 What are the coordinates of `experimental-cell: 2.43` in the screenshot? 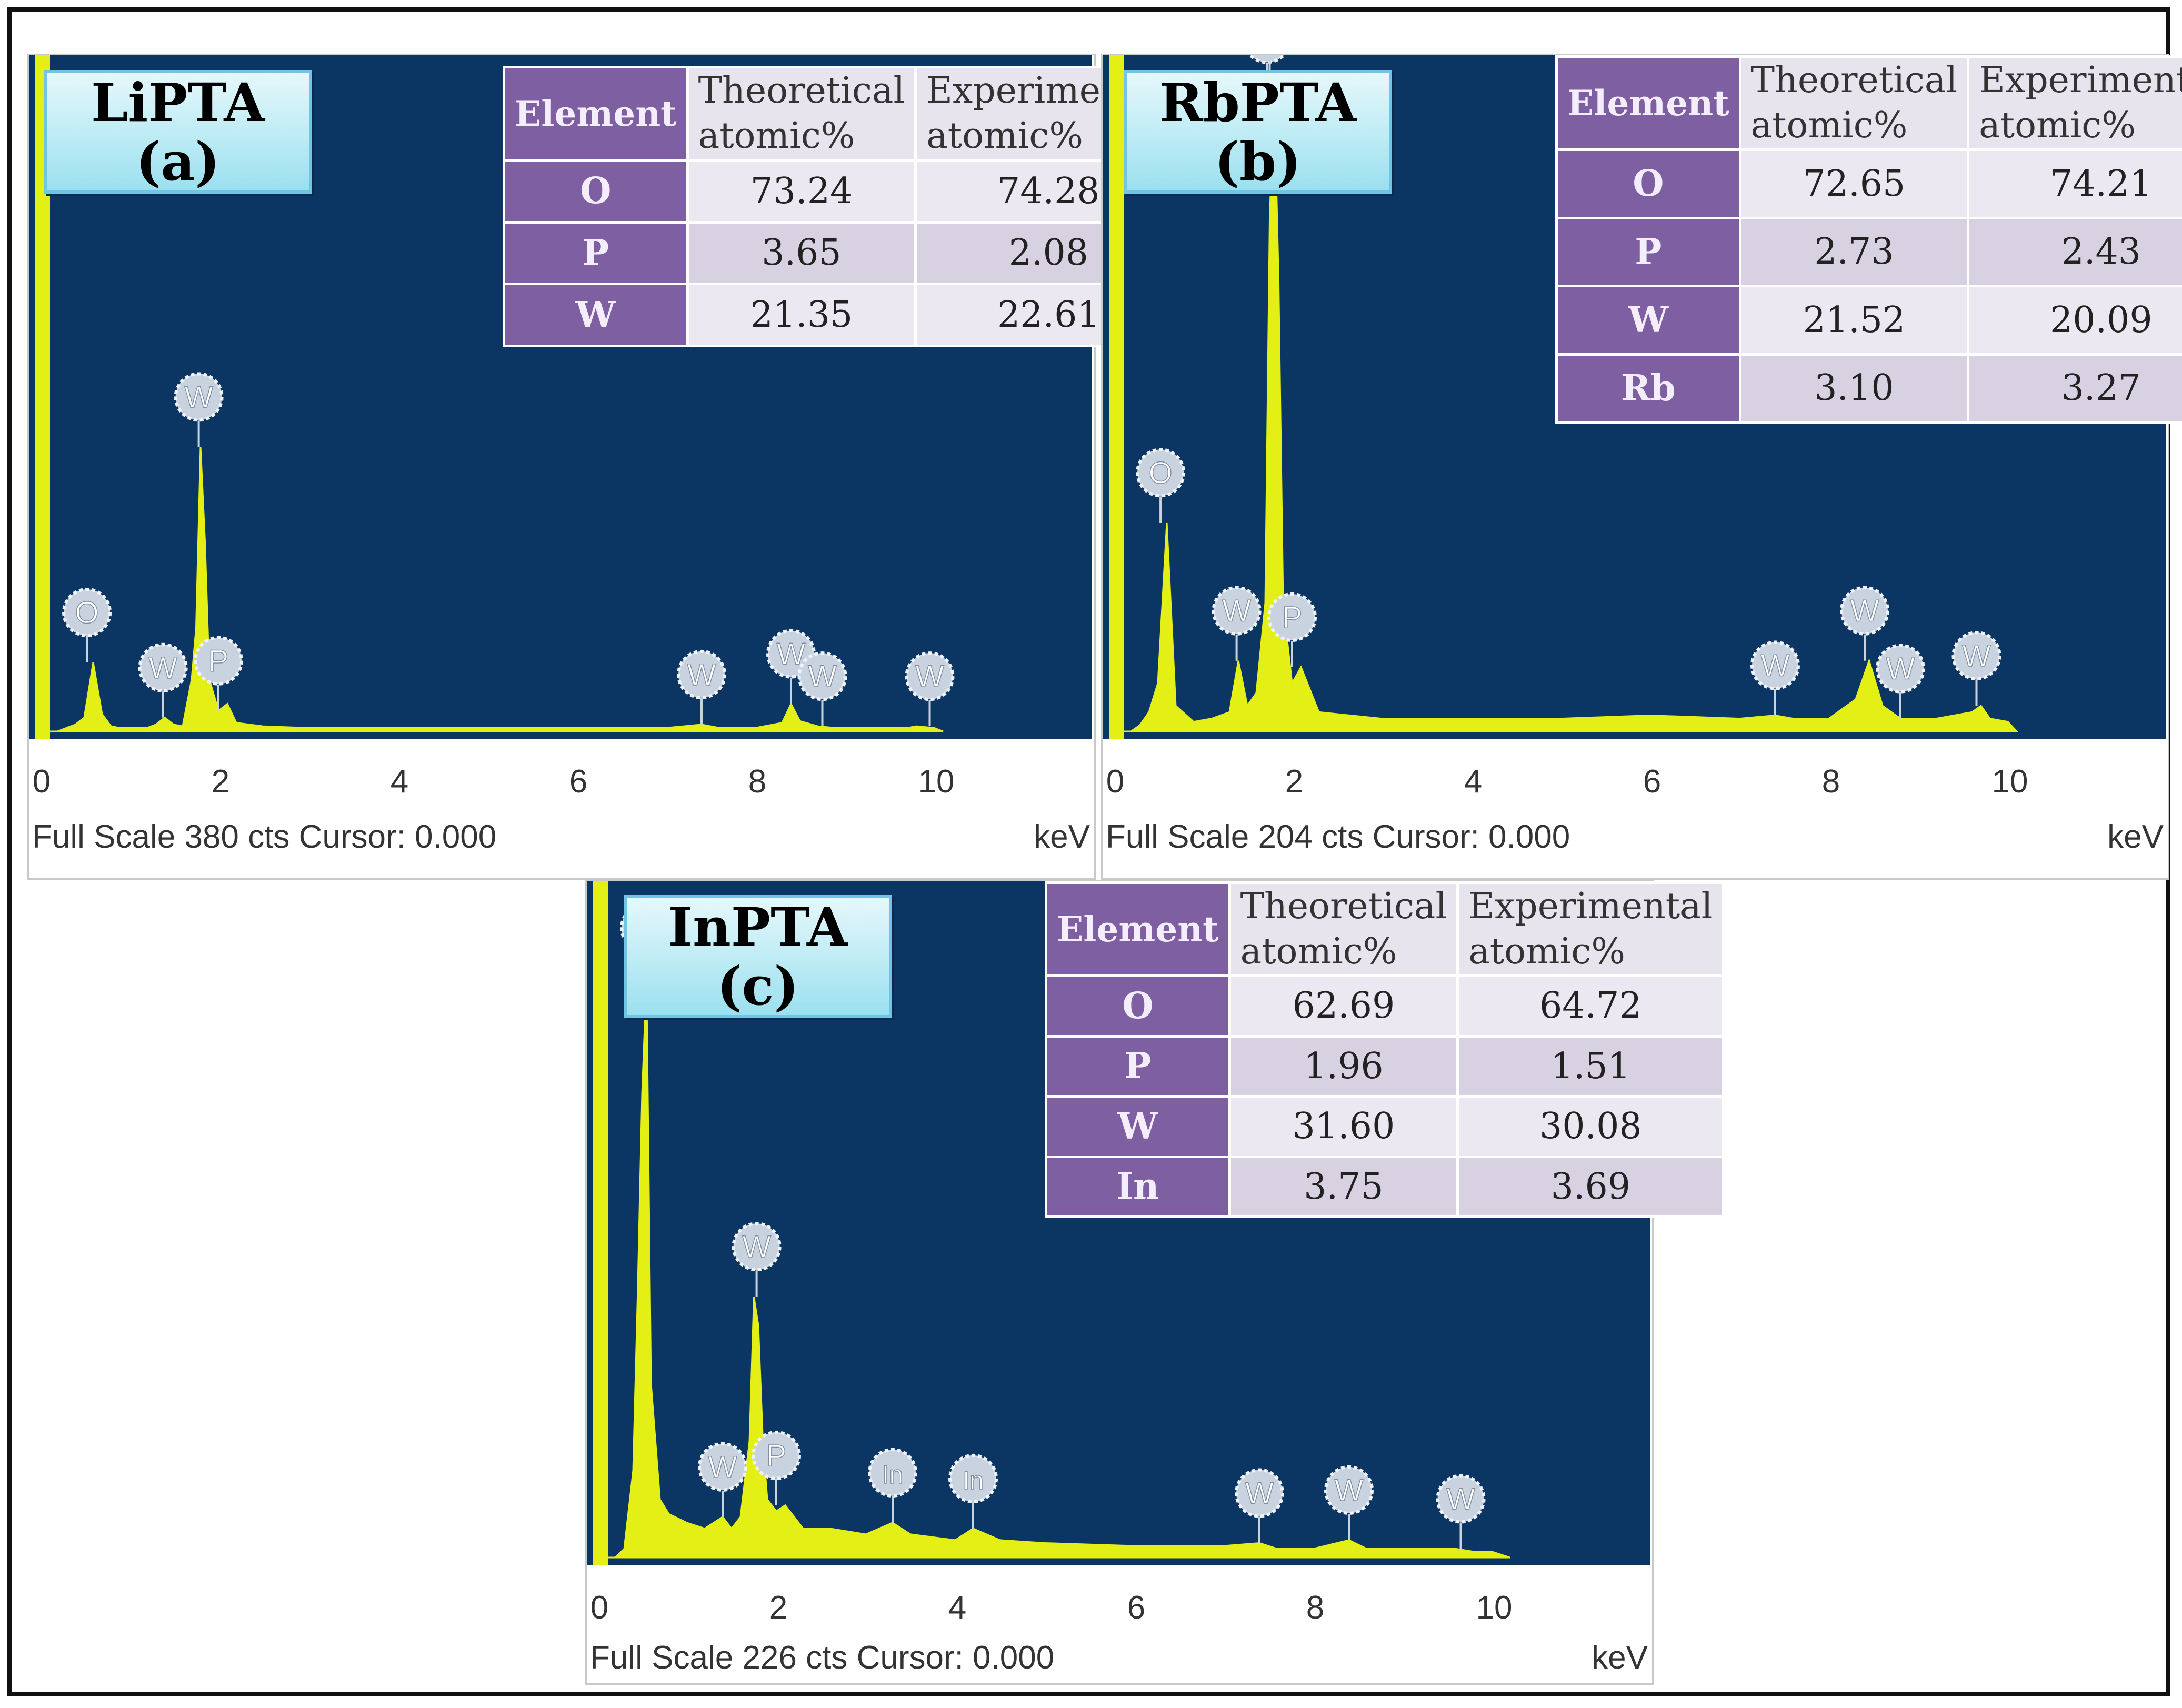 It's located at (2074, 251).